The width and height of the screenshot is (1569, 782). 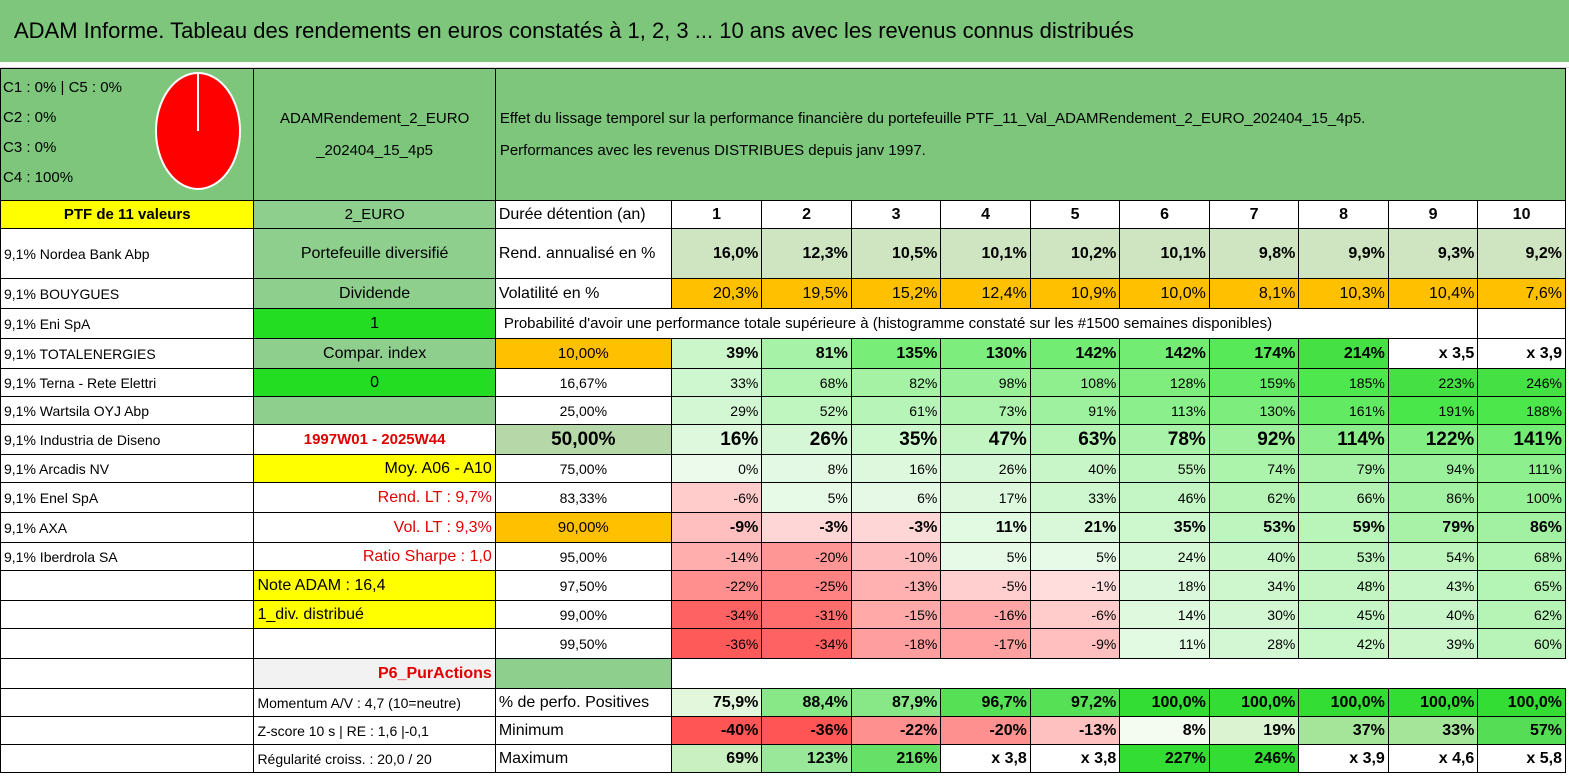 I want to click on probability-level: 50,00%, so click(x=583, y=439).